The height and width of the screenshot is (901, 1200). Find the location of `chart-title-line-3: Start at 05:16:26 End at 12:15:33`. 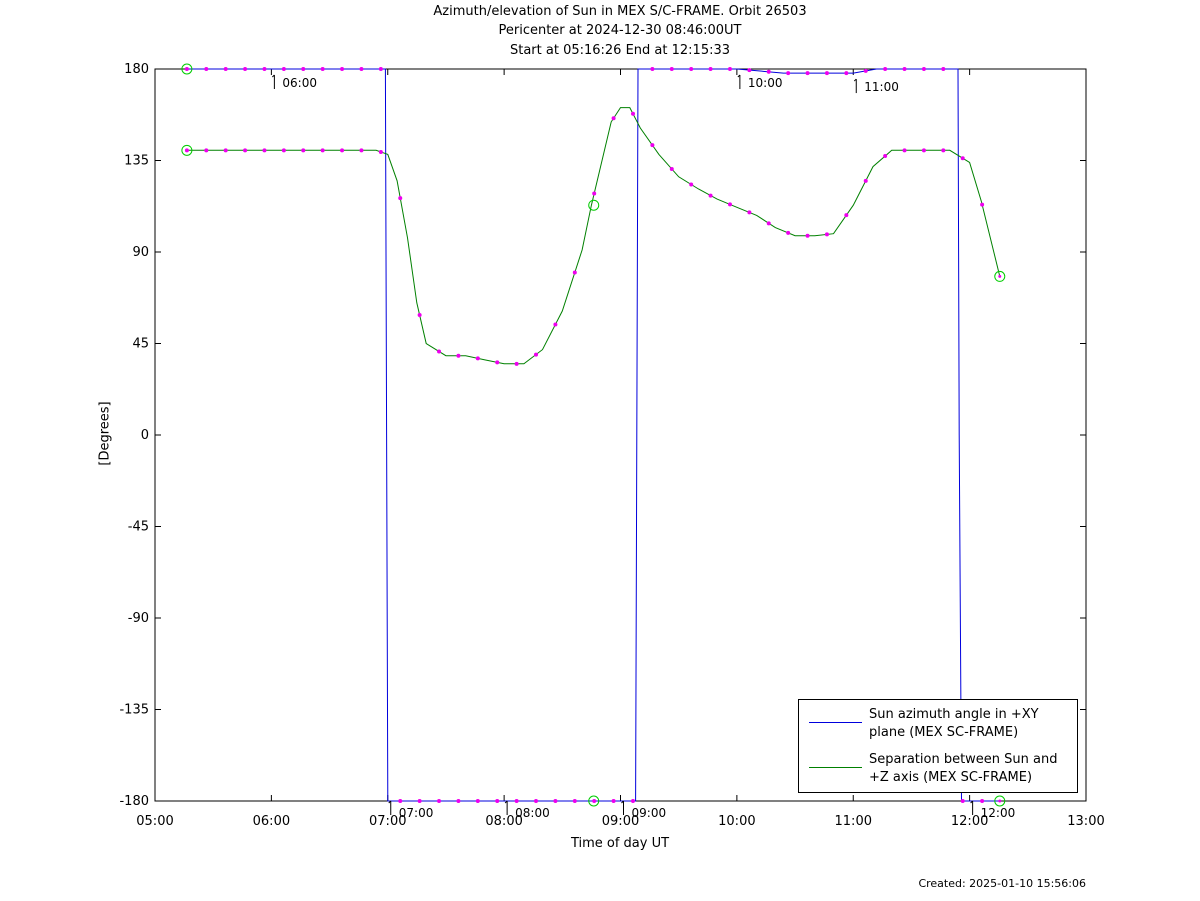

chart-title-line-3: Start at 05:16:26 End at 12:15:33 is located at coordinates (620, 50).